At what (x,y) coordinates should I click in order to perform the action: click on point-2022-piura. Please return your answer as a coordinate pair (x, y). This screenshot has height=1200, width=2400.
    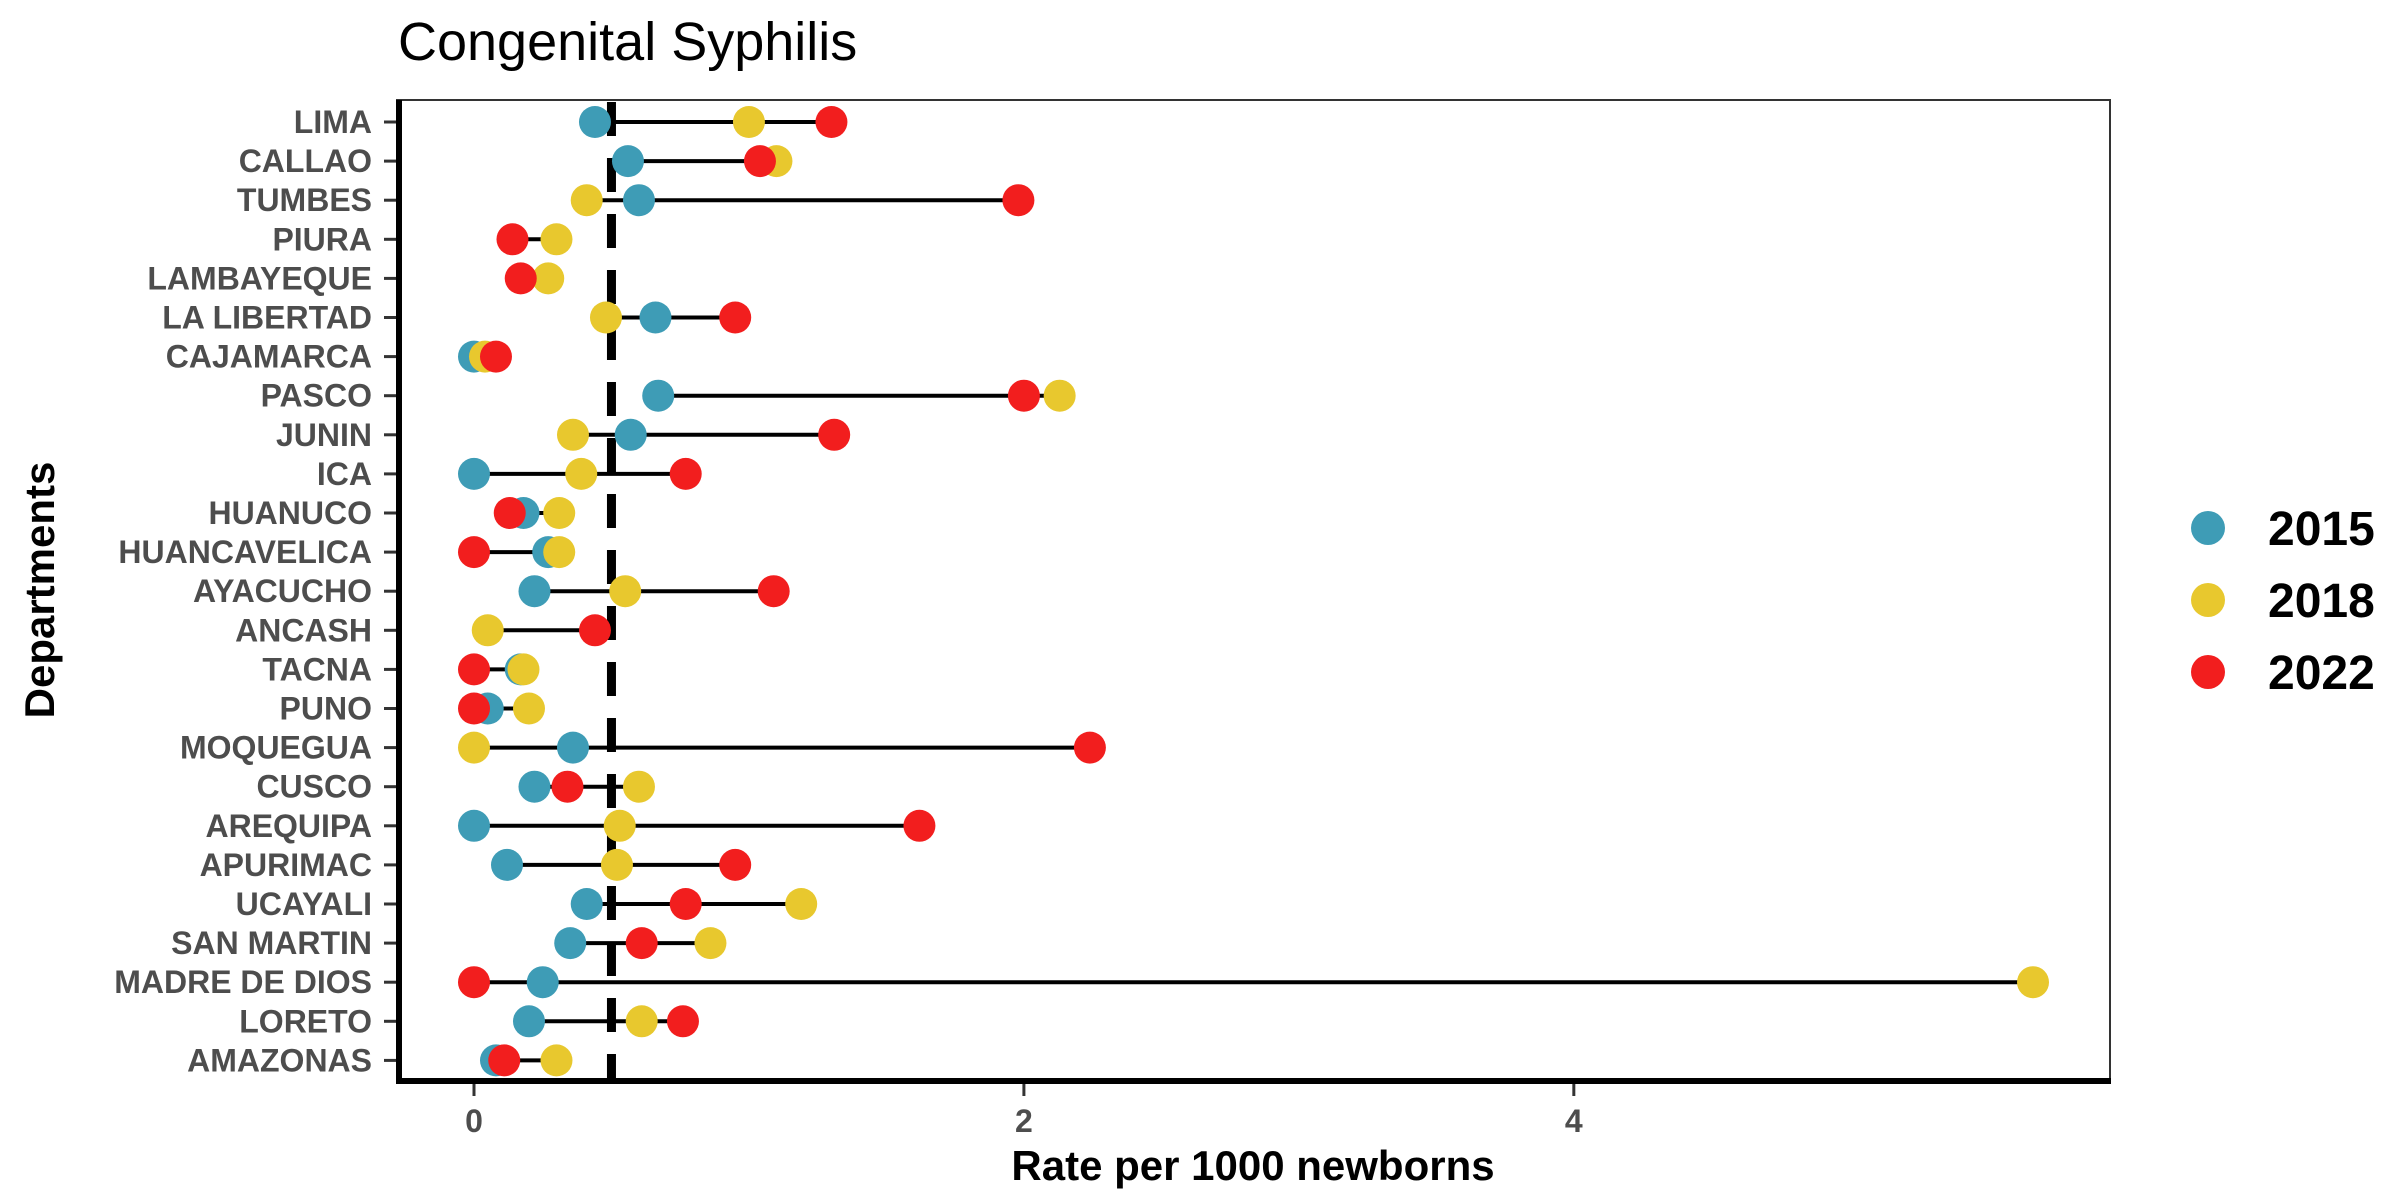
    Looking at the image, I should click on (512, 239).